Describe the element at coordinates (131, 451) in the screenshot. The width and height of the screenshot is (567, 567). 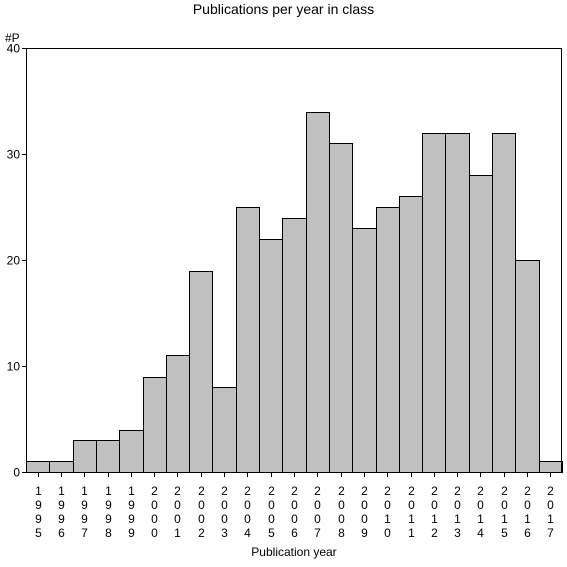
I see `bar-1999` at that location.